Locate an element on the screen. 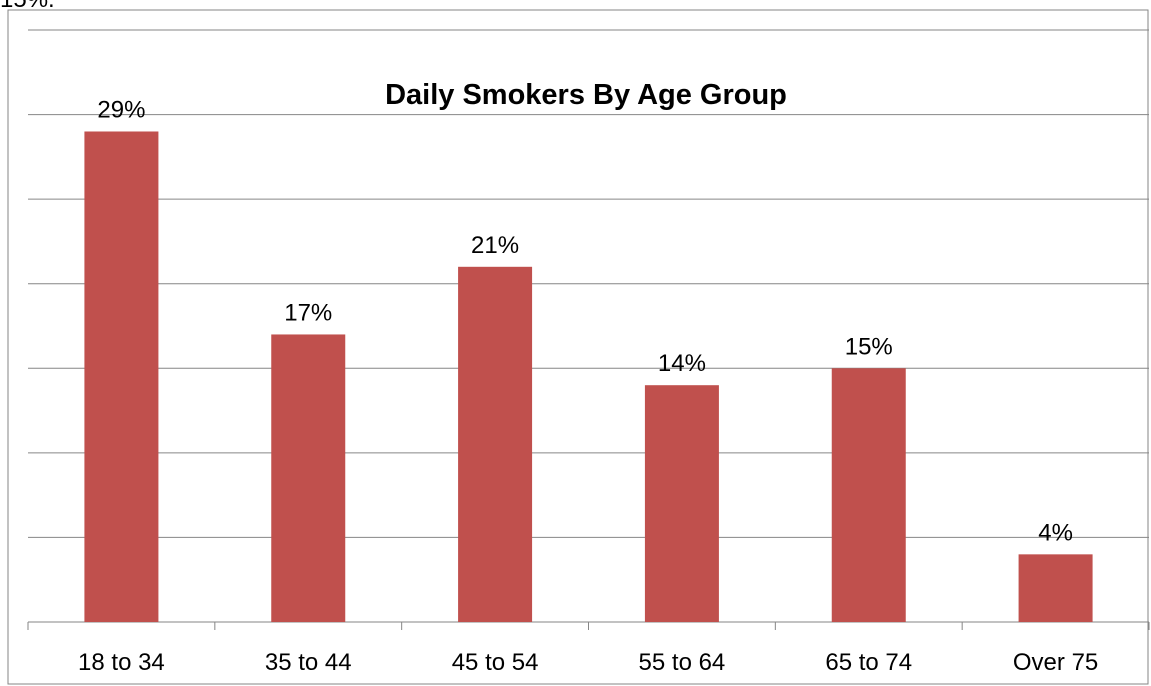 This screenshot has height=686, width=1151. x-axis is located at coordinates (588, 625).